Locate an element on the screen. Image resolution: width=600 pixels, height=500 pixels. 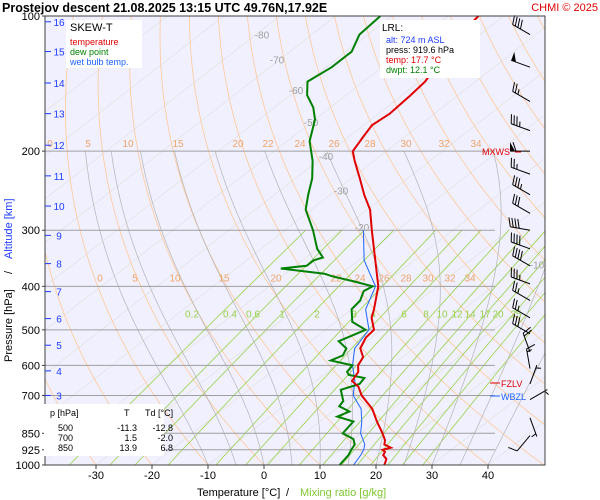
pressure-tick-label: 100 is located at coordinates (31, 17).